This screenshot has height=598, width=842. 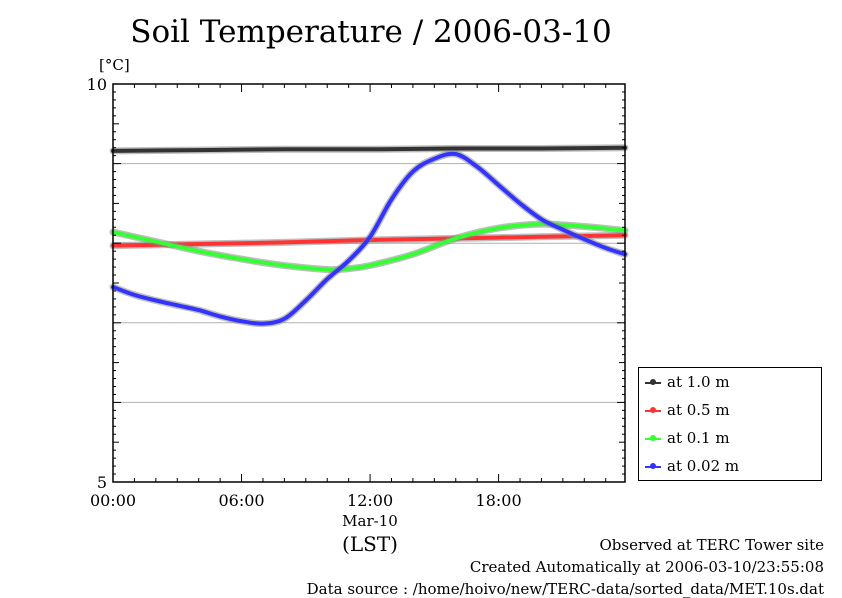 I want to click on legend: at 1.0 m at 0.5 m at 0.1 m at 0.02 m, so click(x=730, y=424).